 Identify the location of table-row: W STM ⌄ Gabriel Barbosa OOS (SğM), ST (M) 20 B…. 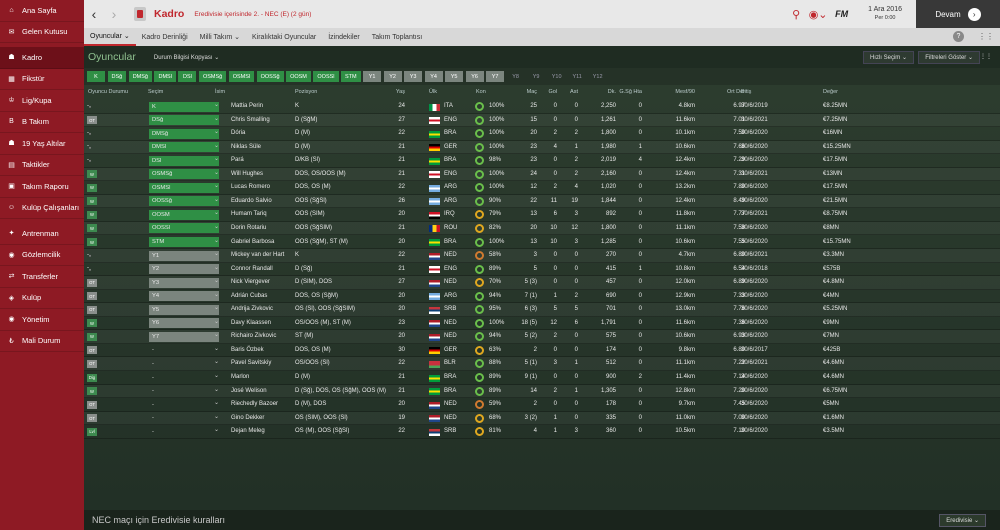
(542, 242).